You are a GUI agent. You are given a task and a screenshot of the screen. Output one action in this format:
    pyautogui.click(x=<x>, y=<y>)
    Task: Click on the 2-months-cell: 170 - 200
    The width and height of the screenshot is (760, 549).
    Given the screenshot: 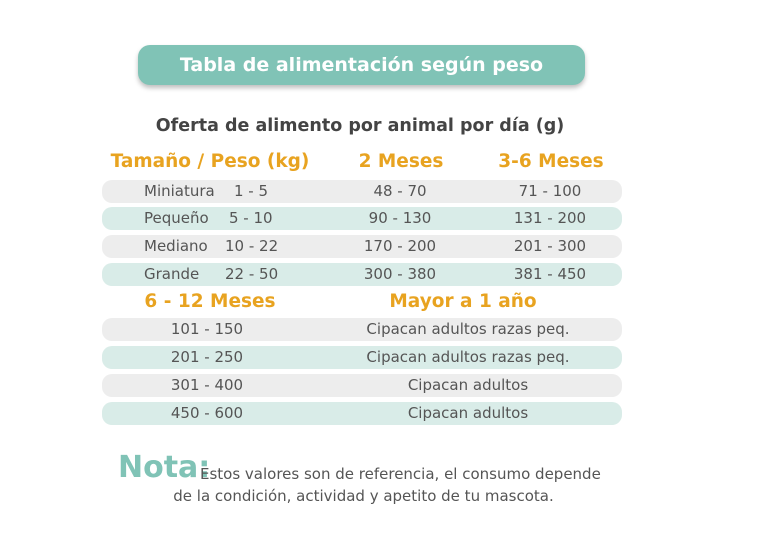 What is the action you would take?
    pyautogui.click(x=400, y=246)
    